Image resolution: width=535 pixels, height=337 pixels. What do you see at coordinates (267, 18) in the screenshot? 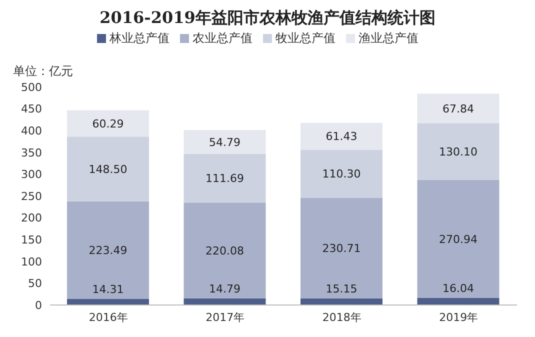
I see `chart-title: 2016-2019年益阳市农林牧渔产值结构统计图` at bounding box center [267, 18].